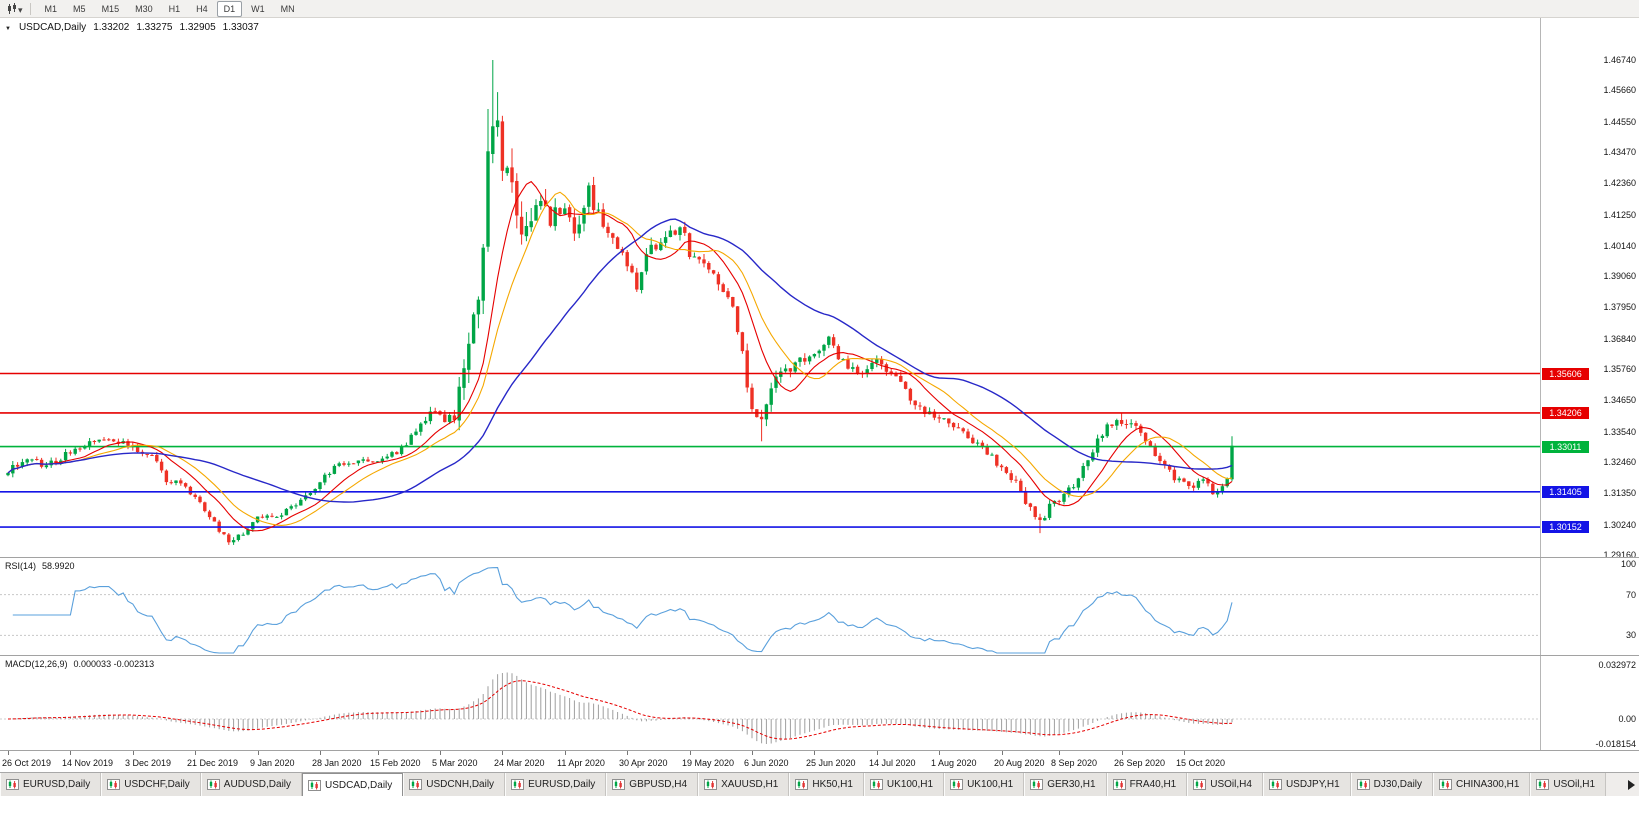  I want to click on timeframe-button-d1: D1, so click(229, 8).